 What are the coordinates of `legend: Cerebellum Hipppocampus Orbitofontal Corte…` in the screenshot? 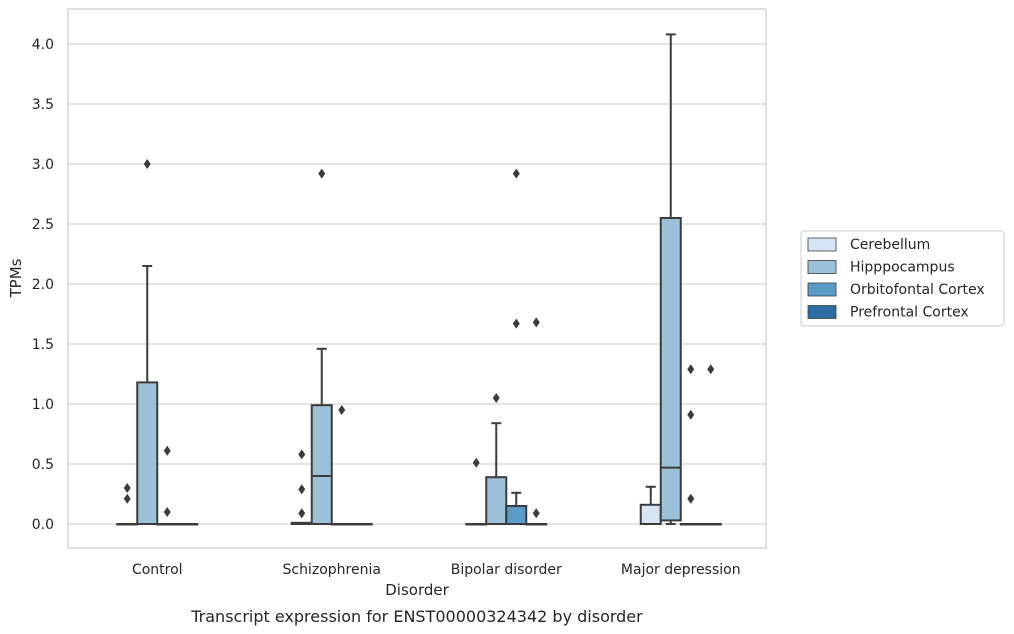 It's located at (902, 278).